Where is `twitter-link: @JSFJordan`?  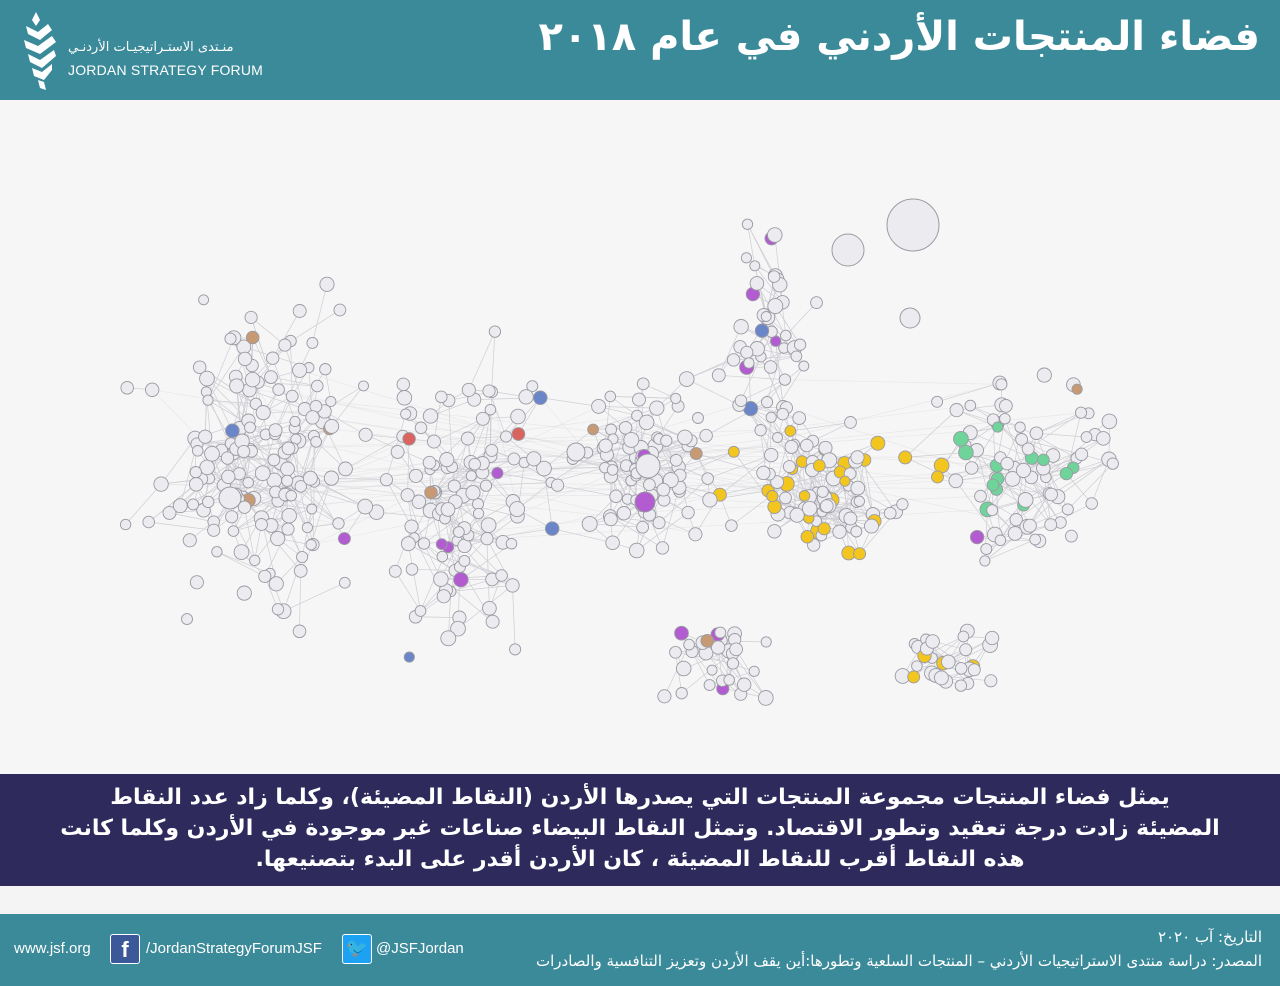
twitter-link: @JSFJordan is located at coordinates (420, 948).